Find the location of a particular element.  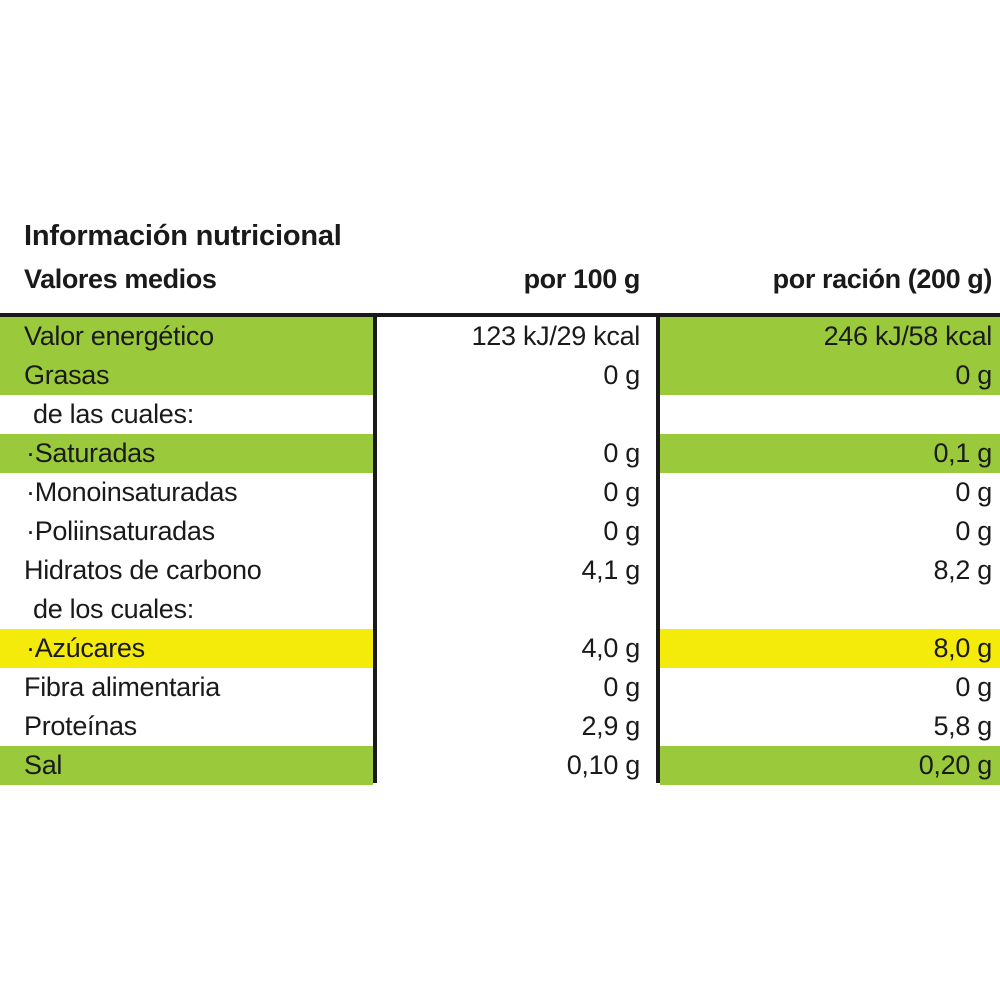

page-title: Información nutricional is located at coordinates (183, 236).